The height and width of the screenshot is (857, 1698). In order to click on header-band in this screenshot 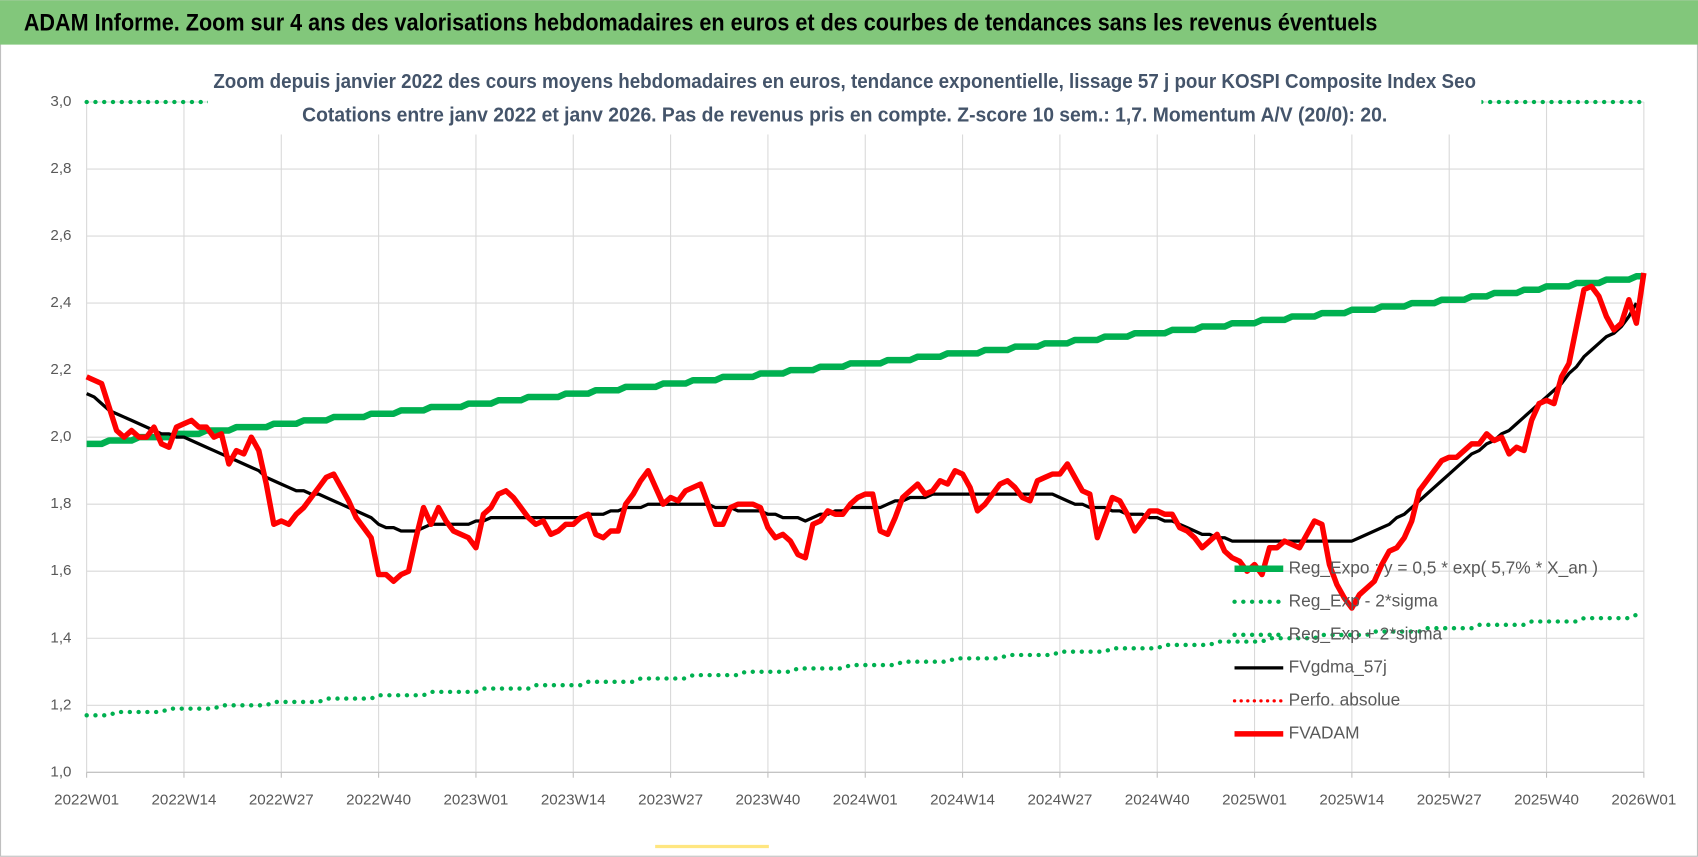, I will do `click(849, 22)`.